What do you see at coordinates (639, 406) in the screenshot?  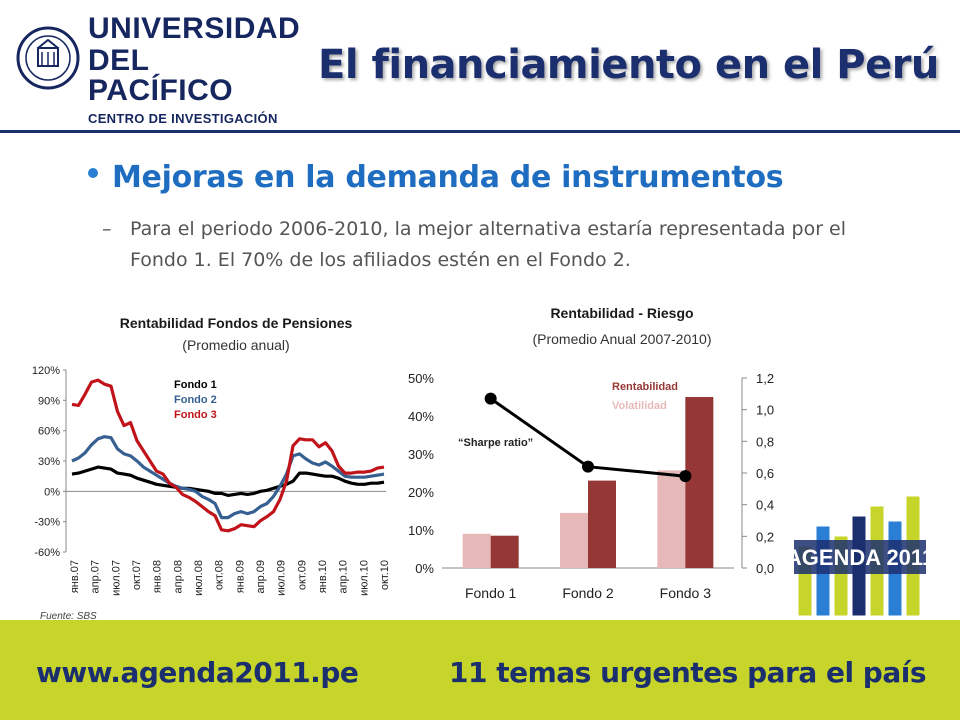 I see `chart2-legend-volatilidad: Volatilidad` at bounding box center [639, 406].